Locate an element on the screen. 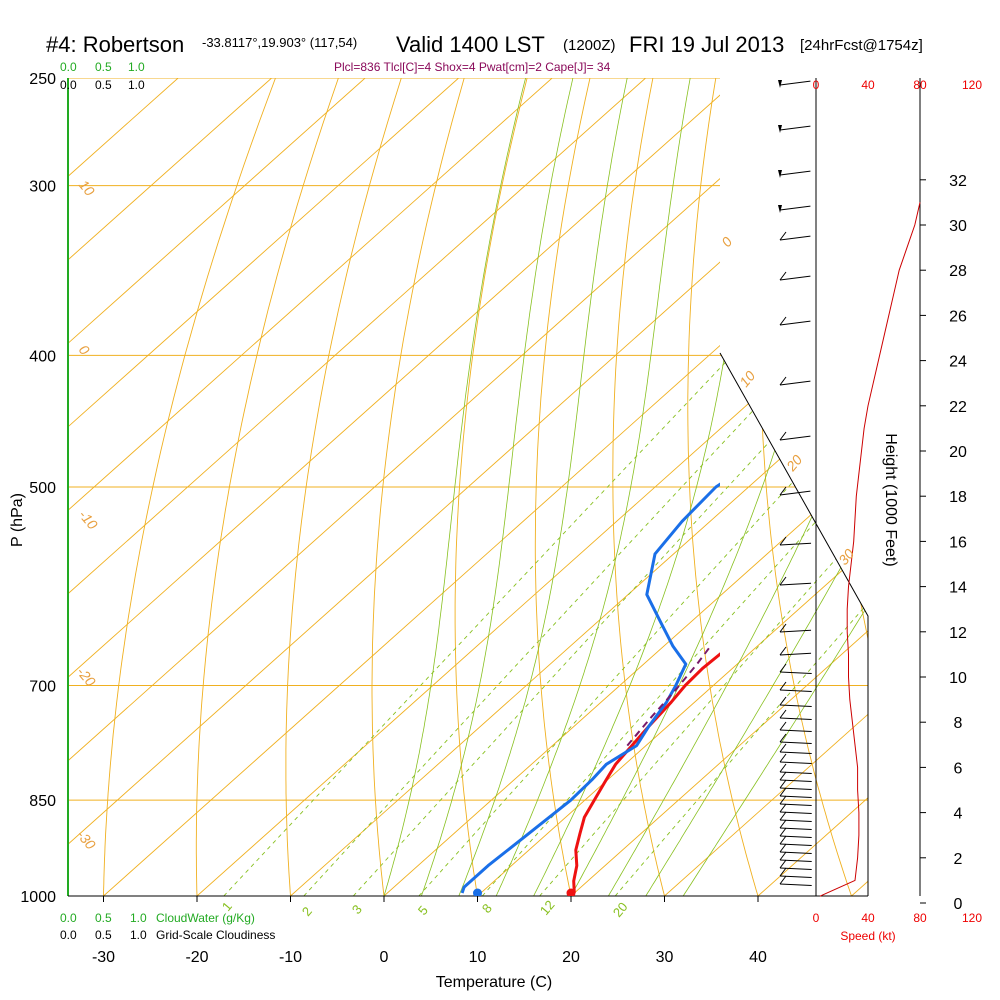 The width and height of the screenshot is (1000, 1000). wind-panel-border is located at coordinates (794, 624).